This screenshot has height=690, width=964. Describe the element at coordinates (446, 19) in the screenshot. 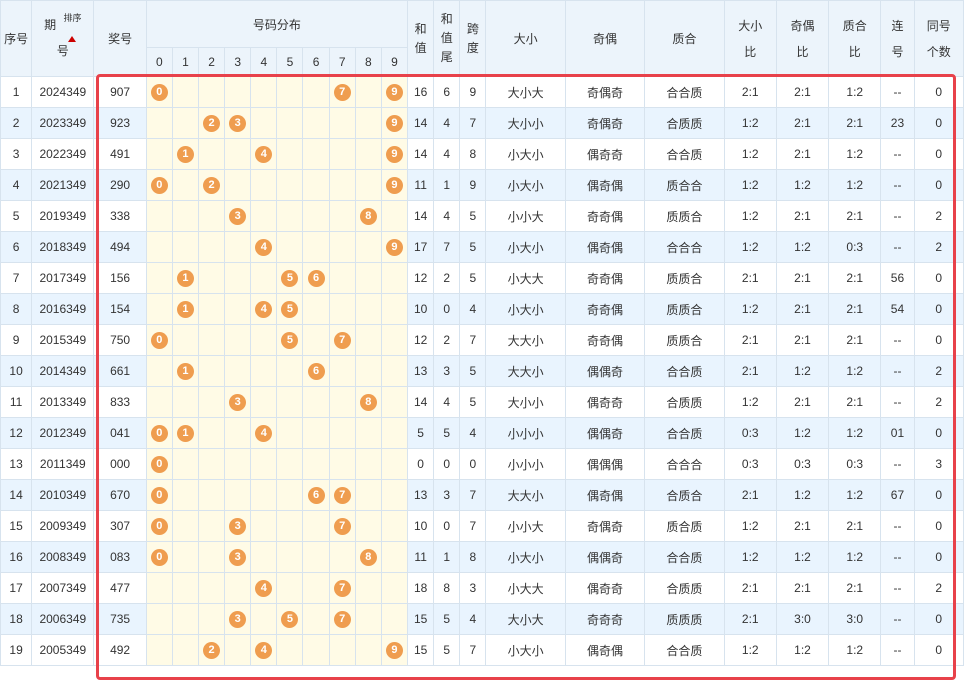

I see `header-tail-label: 和` at that location.